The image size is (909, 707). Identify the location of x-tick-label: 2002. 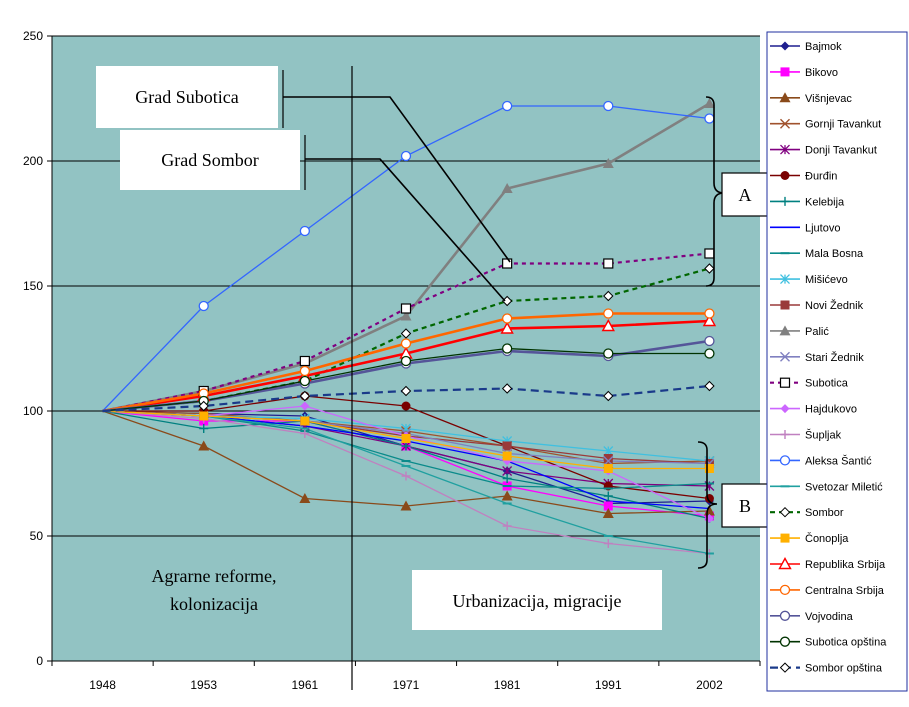
(709, 685).